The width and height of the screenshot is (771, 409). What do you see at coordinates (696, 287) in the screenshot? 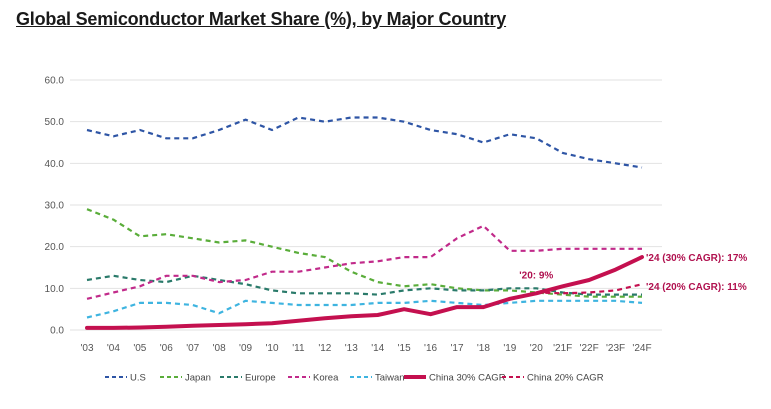
I see `annotation-label: '24 (20% CAGR): 11%` at bounding box center [696, 287].